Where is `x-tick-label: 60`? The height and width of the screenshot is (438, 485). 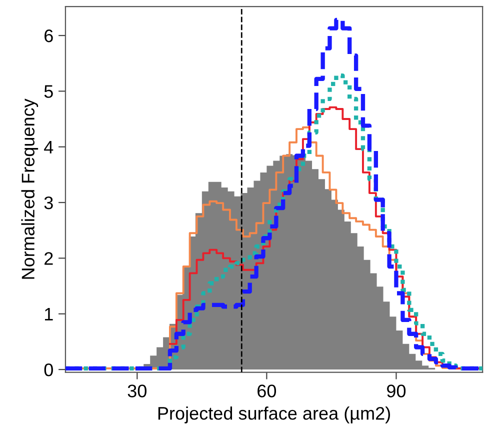 x-tick-label: 60 is located at coordinates (267, 391).